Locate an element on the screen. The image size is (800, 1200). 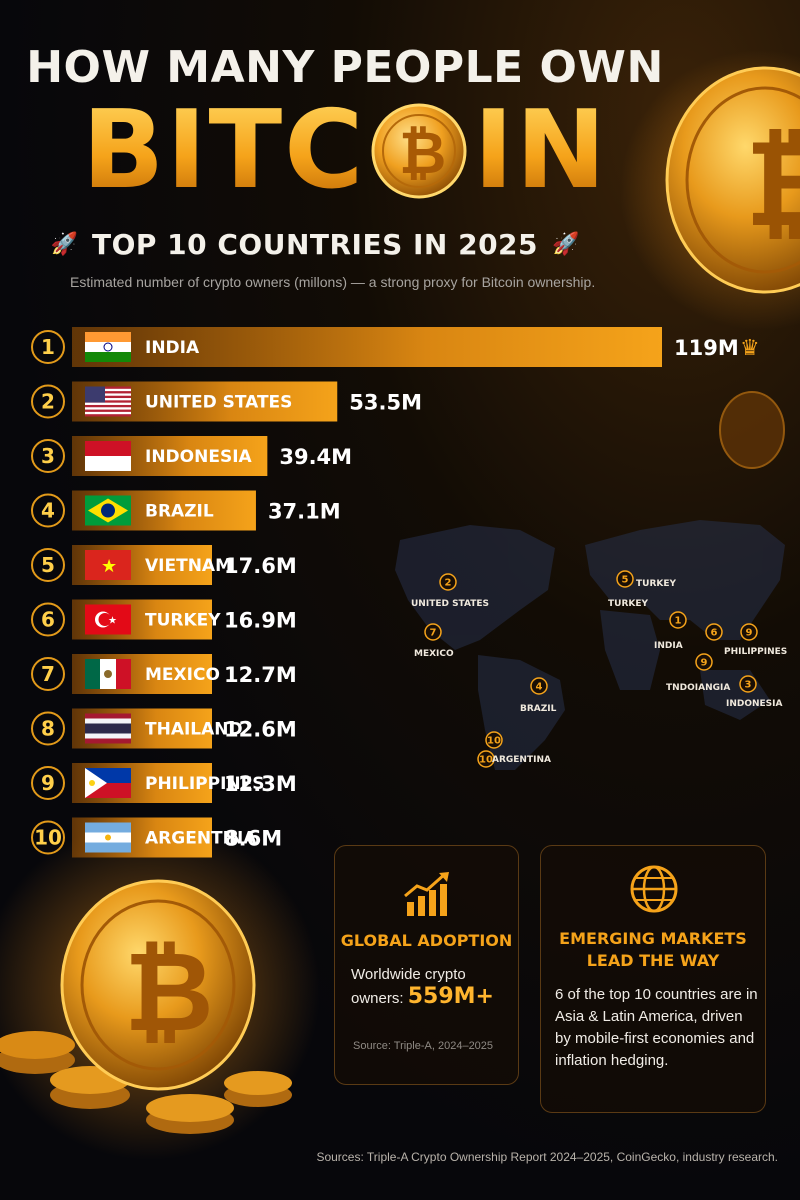
value-label-9: 12.3M is located at coordinates (260, 784).